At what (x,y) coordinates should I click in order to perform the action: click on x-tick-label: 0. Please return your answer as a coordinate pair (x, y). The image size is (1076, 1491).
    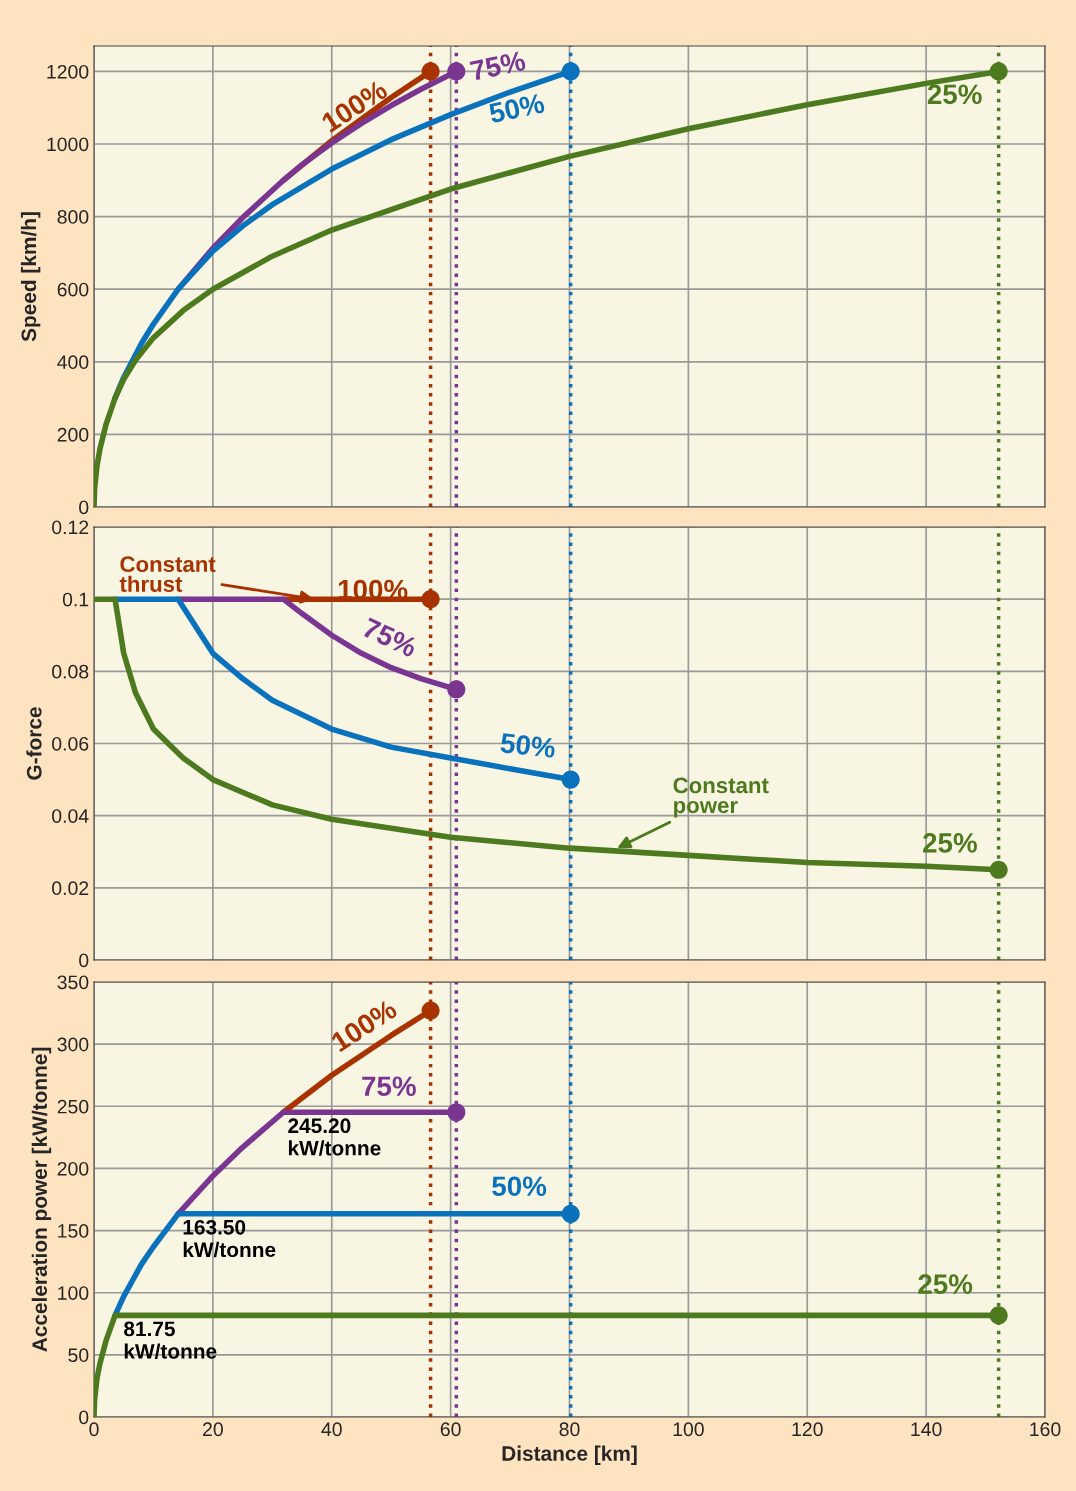
    Looking at the image, I should click on (94, 1429).